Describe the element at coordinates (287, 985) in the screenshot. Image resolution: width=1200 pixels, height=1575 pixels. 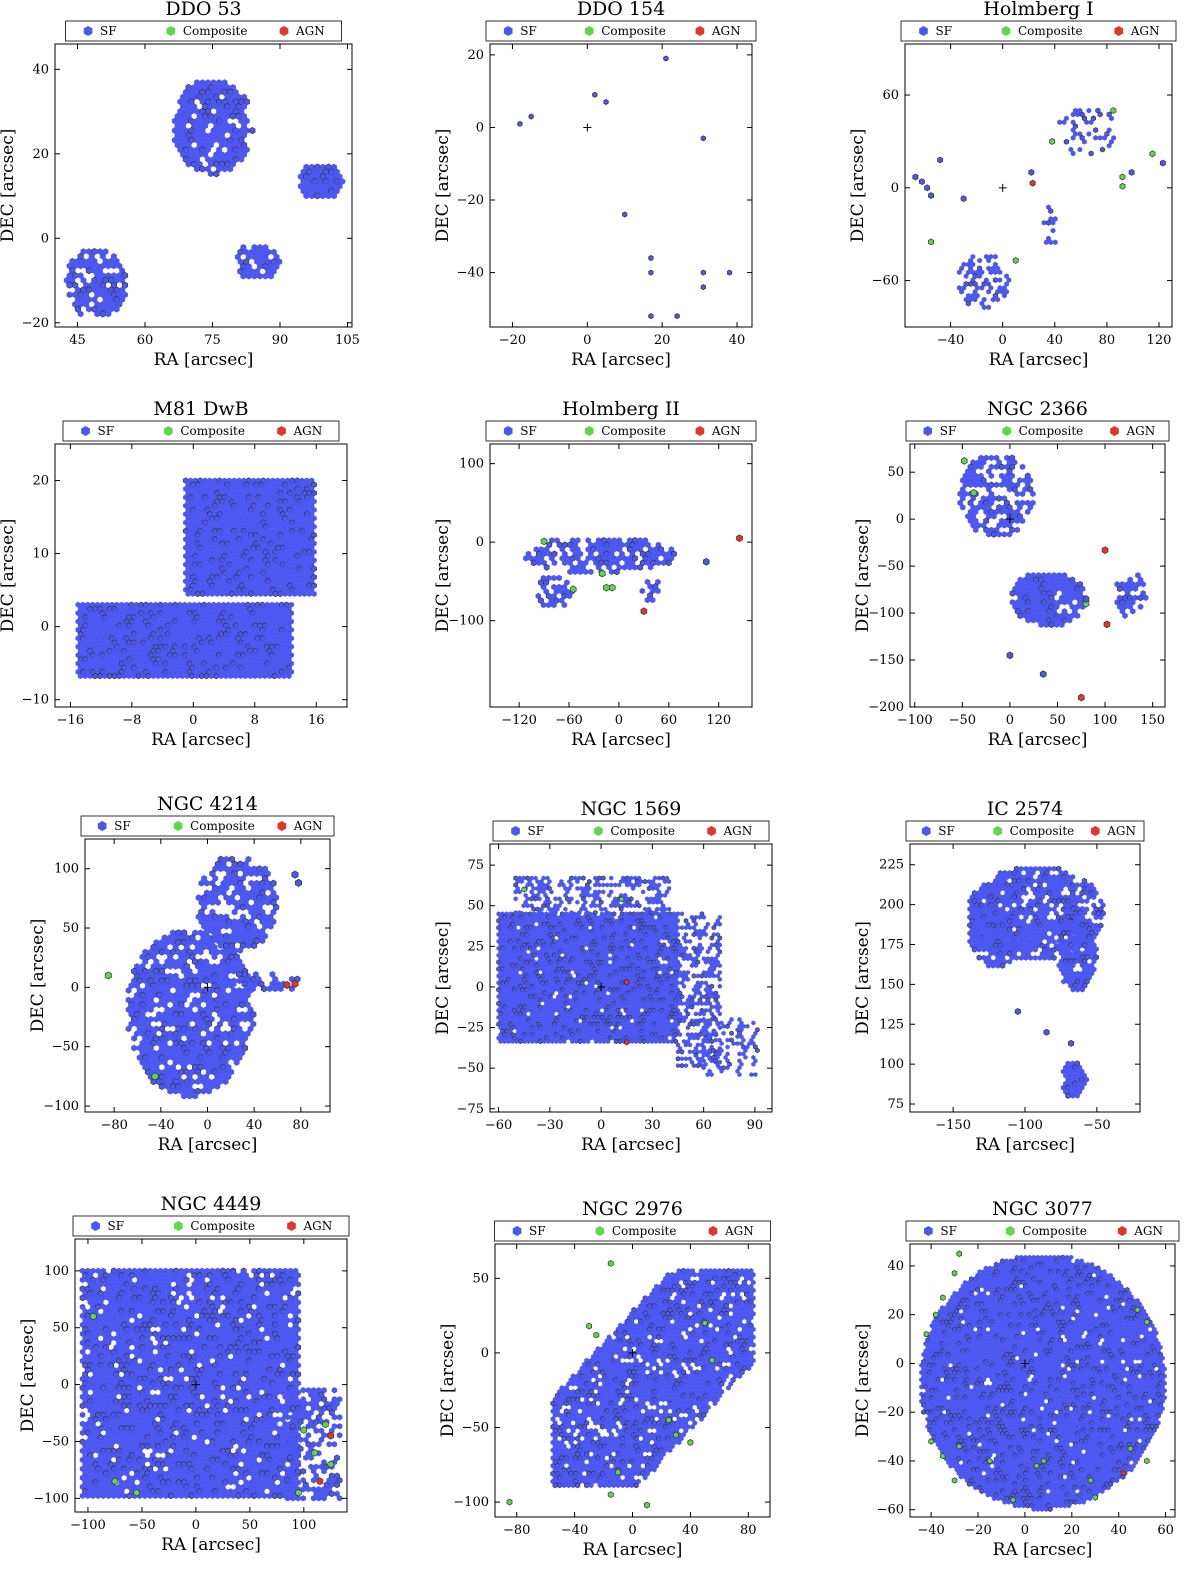
I see `spaxel-agn` at that location.